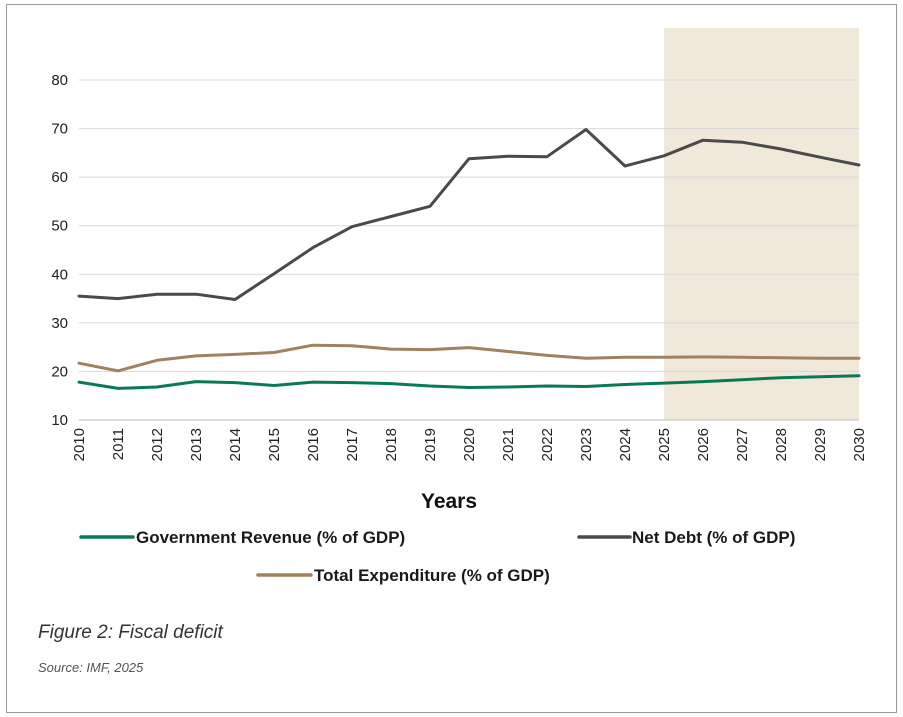 The height and width of the screenshot is (717, 903). Describe the element at coordinates (713, 537) in the screenshot. I see `legend-label: Net Debt (% of GDP)` at that location.